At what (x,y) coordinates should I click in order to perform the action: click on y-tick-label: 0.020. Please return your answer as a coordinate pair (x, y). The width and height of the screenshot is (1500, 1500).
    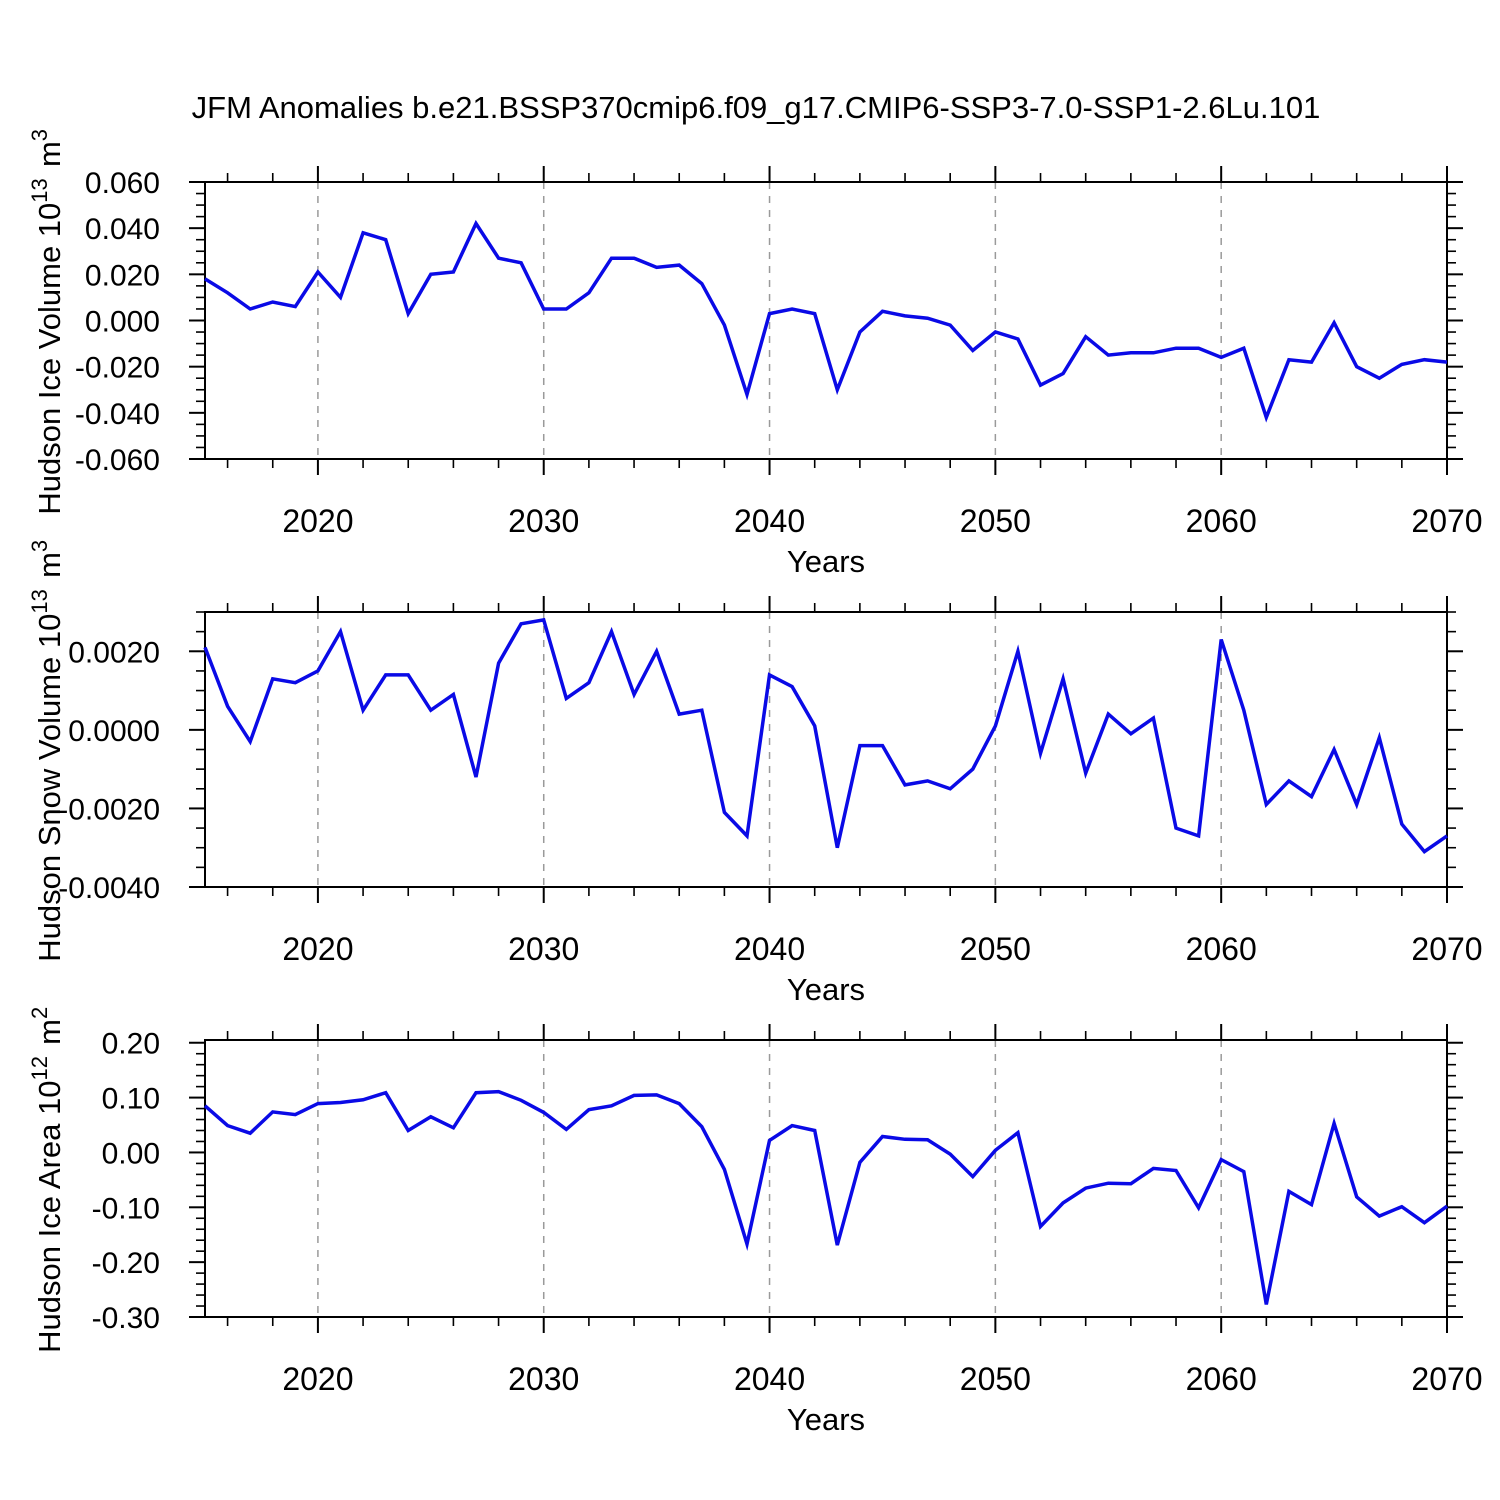
    Looking at the image, I should click on (122, 275).